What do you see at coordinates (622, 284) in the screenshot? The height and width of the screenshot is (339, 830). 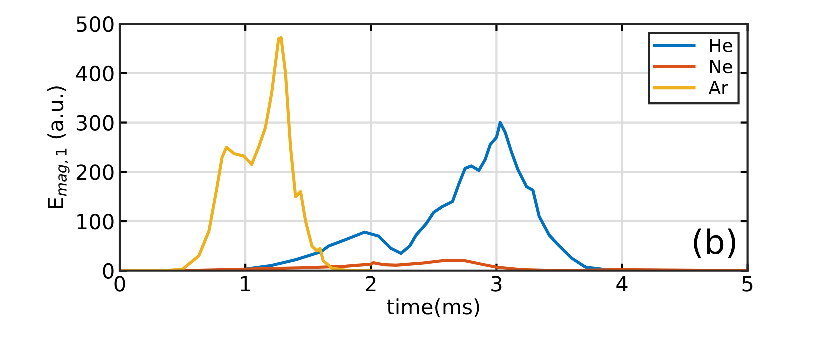 I see `x-tick-label: 4` at bounding box center [622, 284].